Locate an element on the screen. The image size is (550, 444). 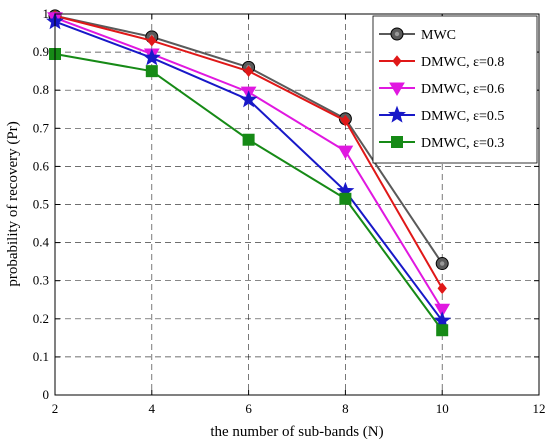
y-tick-label: 1 is located at coordinates (46, 13).